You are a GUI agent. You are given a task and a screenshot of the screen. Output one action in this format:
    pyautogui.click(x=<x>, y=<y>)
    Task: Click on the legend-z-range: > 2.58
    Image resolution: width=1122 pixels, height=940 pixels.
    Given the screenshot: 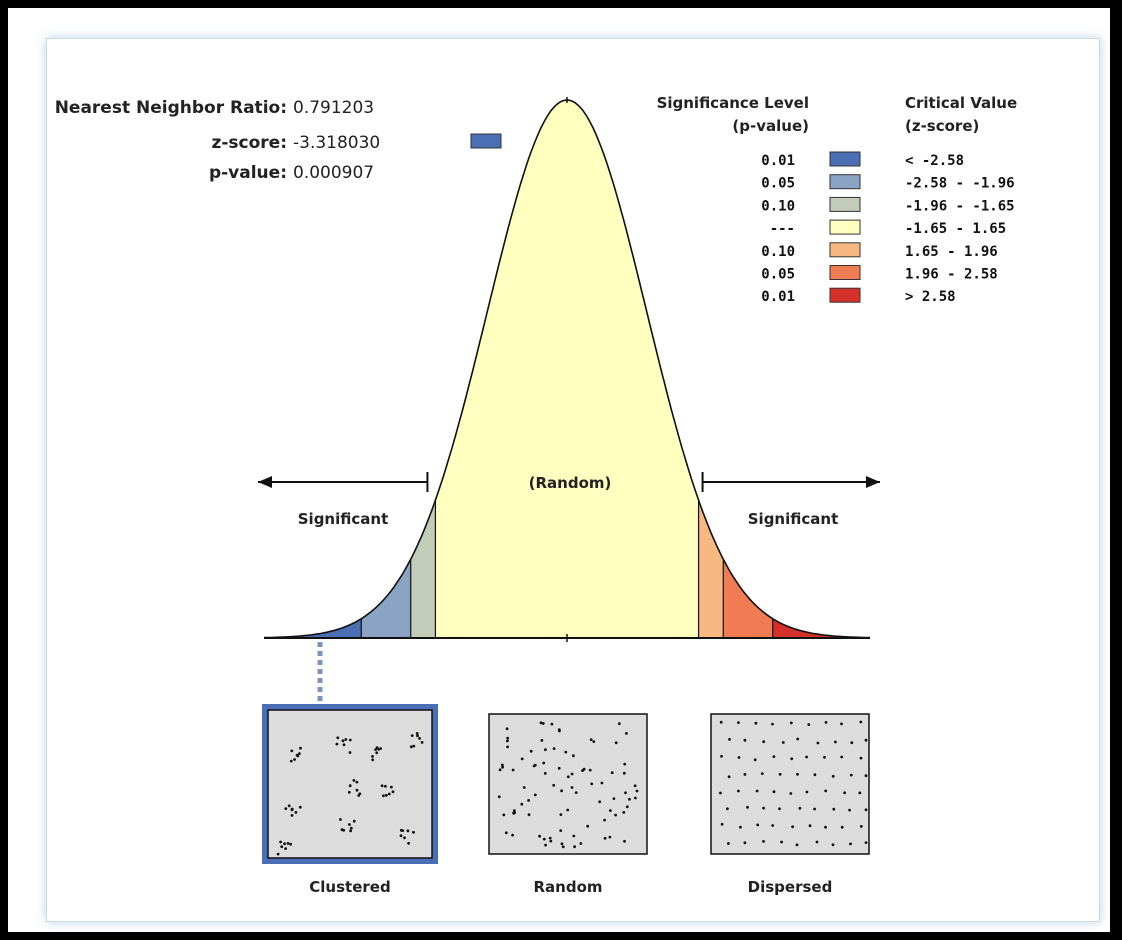 What is the action you would take?
    pyautogui.click(x=930, y=297)
    